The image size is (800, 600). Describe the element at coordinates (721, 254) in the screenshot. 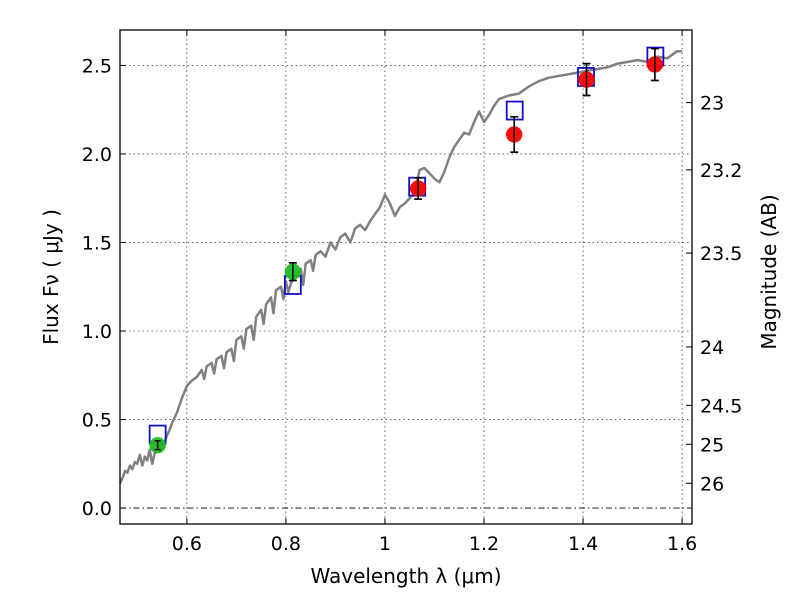

I see `mag-tick-label: 23.5` at that location.